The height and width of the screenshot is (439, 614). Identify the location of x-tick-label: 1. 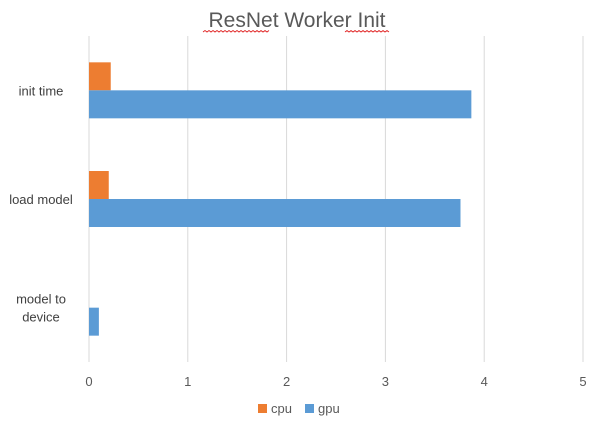
(187, 381).